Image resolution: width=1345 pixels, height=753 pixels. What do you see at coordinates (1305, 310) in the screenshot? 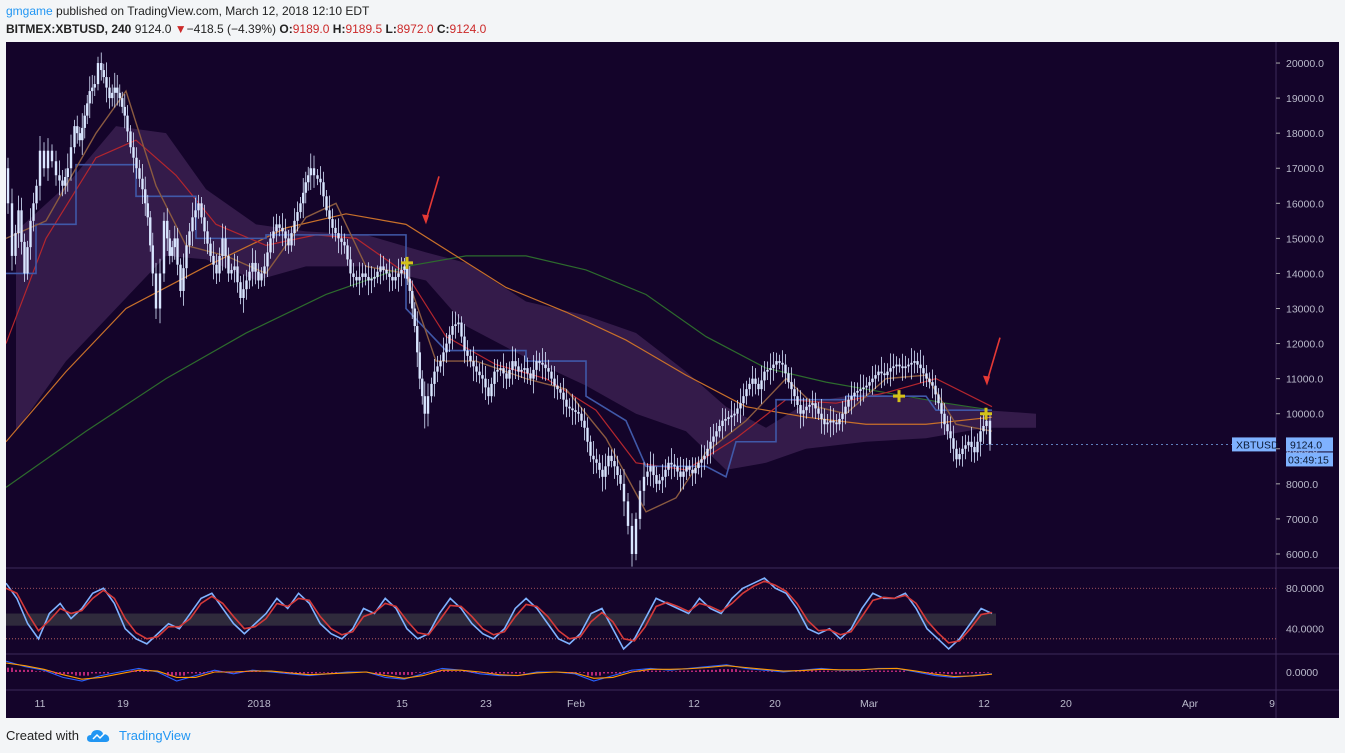
I see `price-tick-label: 13000.0` at bounding box center [1305, 310].